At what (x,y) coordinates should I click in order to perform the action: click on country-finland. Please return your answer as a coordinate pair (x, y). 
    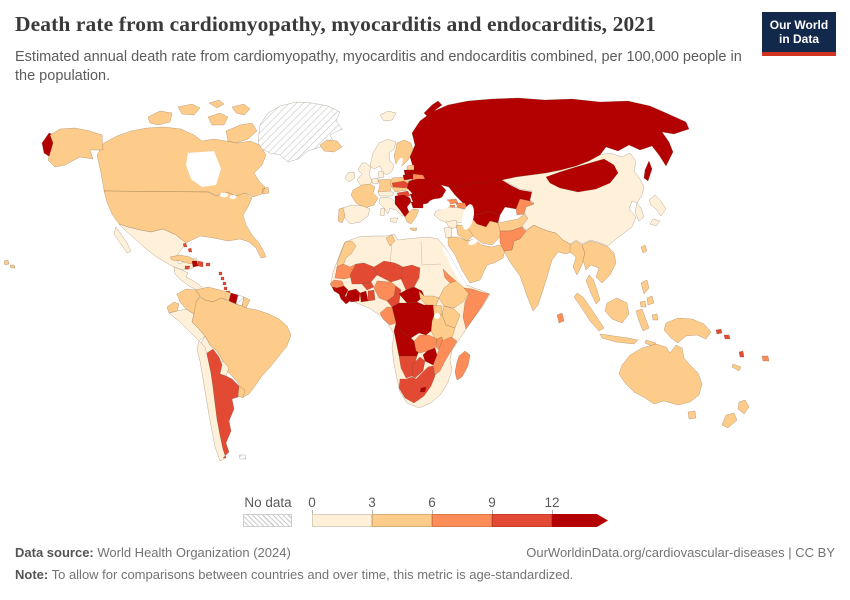
    Looking at the image, I should click on (403, 153).